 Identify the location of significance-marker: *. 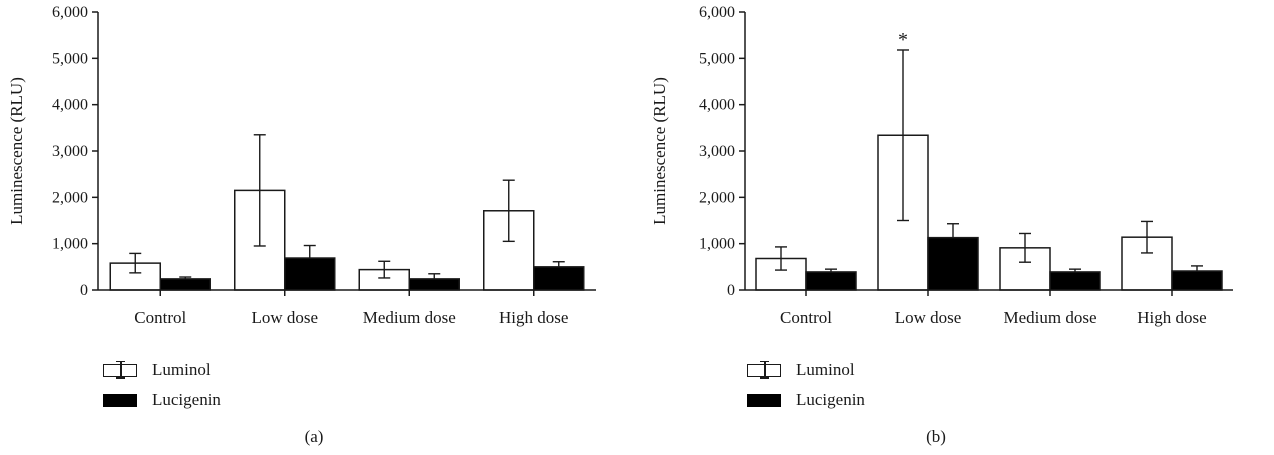
(903, 40).